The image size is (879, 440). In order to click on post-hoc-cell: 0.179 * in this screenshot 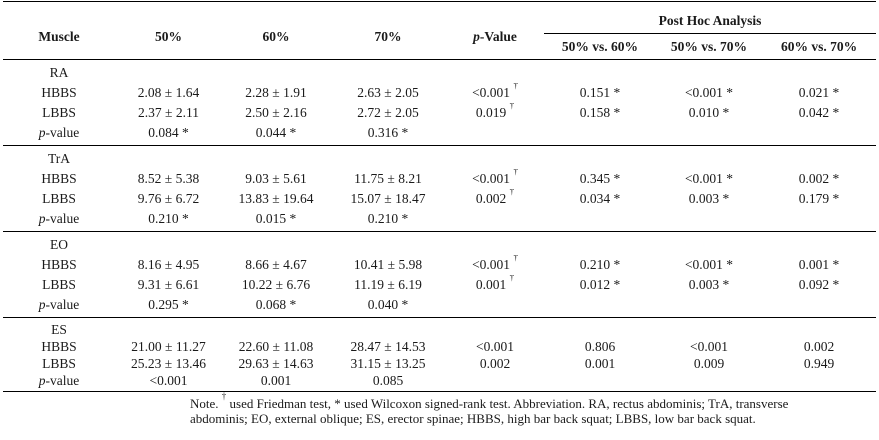, I will do `click(819, 198)`.